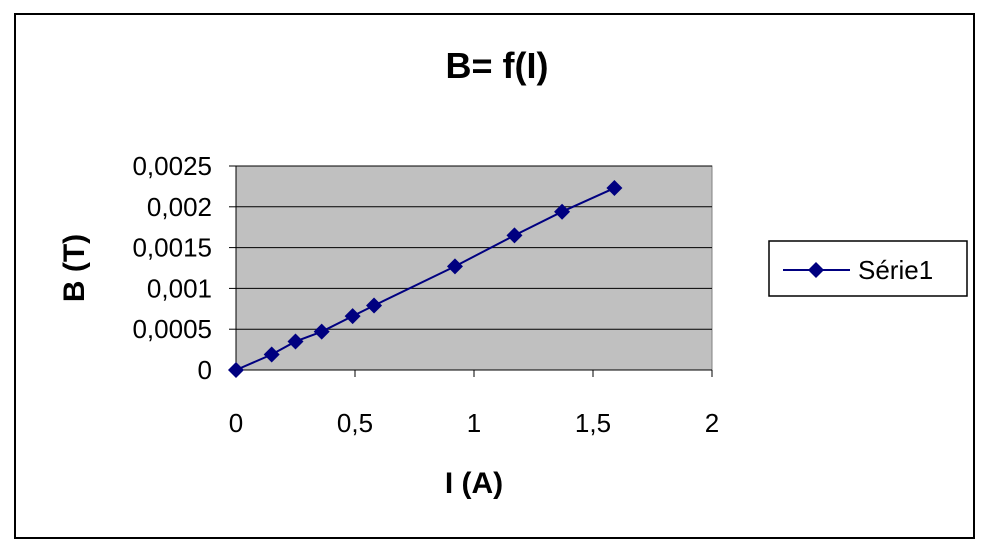  What do you see at coordinates (895, 270) in the screenshot?
I see `legend-label: Série1` at bounding box center [895, 270].